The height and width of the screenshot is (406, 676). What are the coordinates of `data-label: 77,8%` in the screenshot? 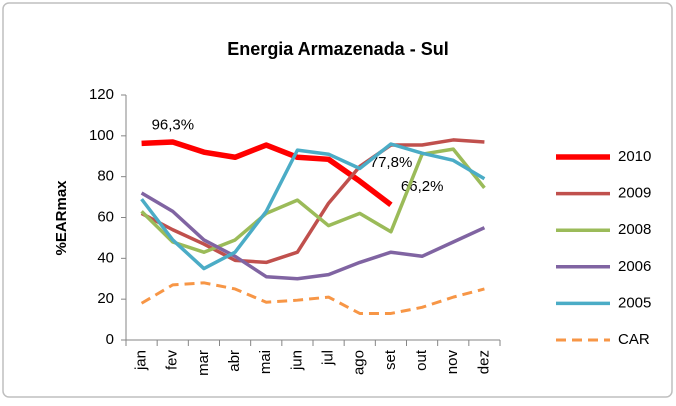 It's located at (391, 162).